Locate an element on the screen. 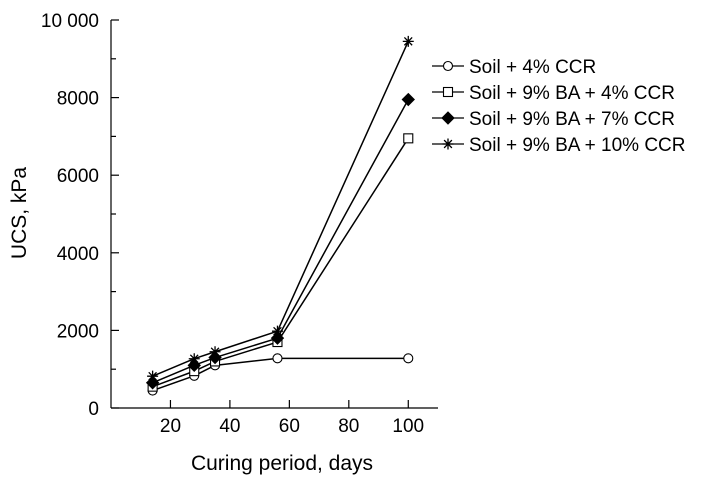 This screenshot has width=703, height=485. x-axis-title: Curing period, days is located at coordinates (282, 463).